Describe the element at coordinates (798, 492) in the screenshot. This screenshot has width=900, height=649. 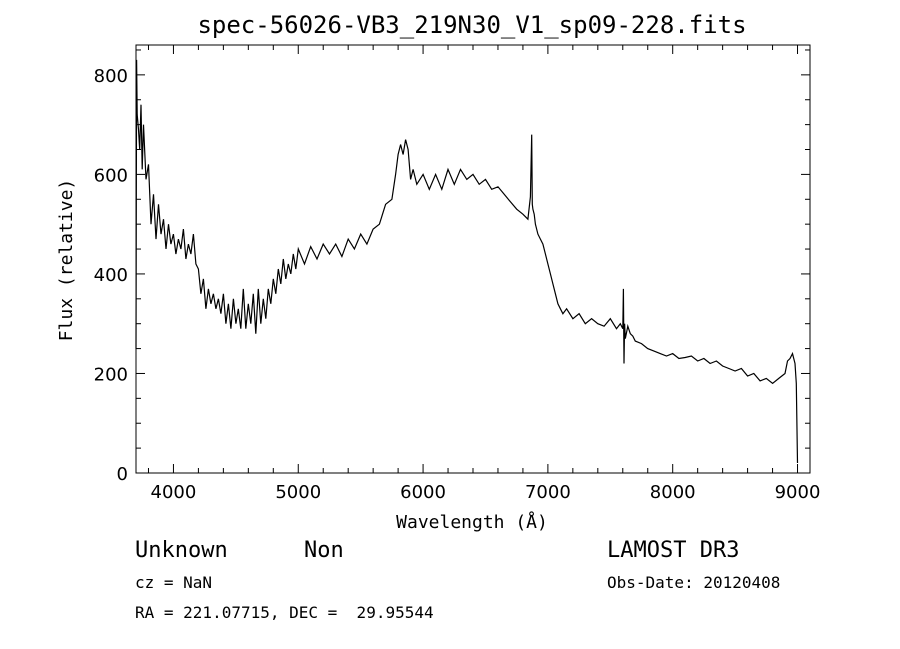
I see `x-tick-label: 9000` at that location.